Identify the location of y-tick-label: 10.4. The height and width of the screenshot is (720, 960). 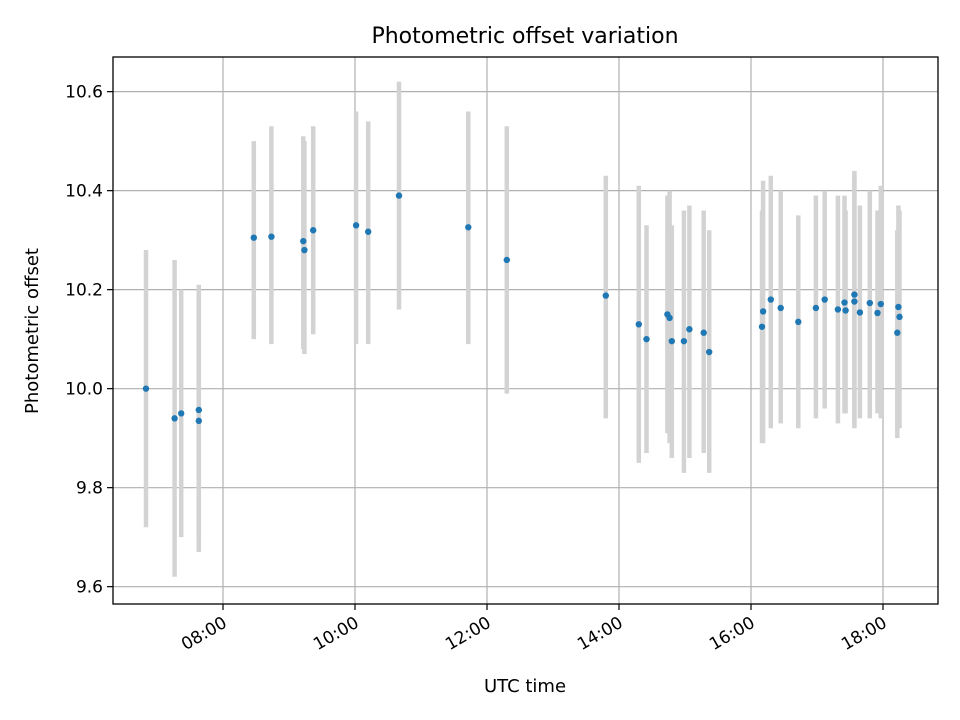
(84, 192).